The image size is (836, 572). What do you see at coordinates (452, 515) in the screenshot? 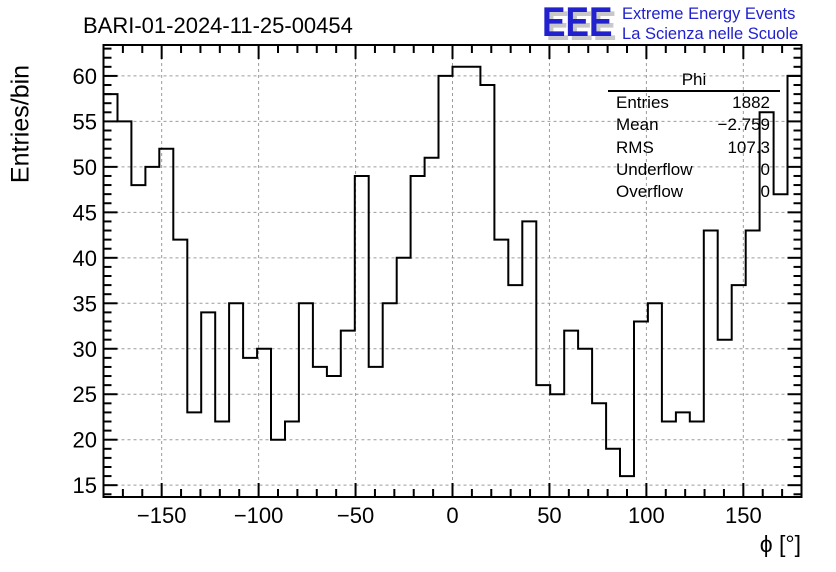
I see `x-tick-label: 0` at bounding box center [452, 515].